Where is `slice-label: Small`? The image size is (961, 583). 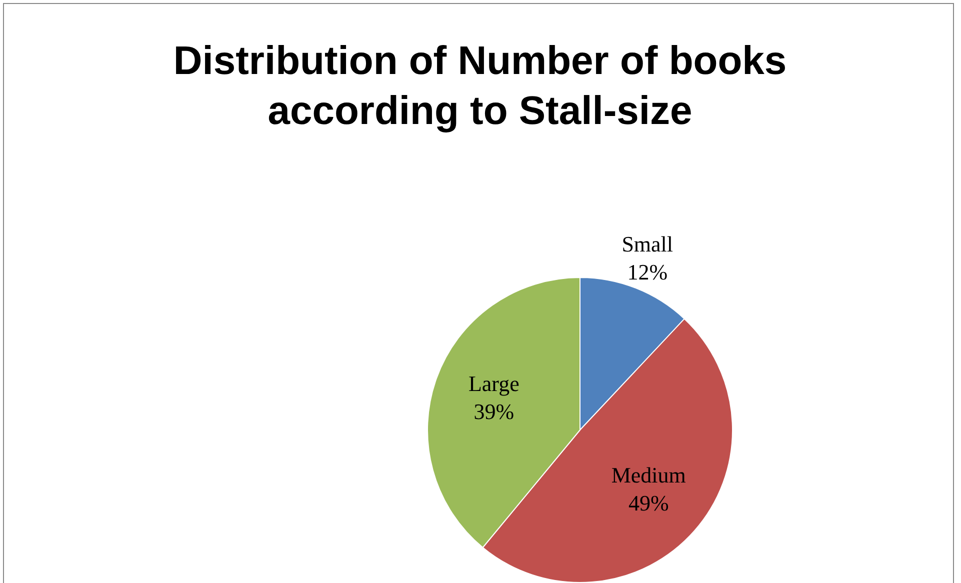
slice-label: Small is located at coordinates (648, 244).